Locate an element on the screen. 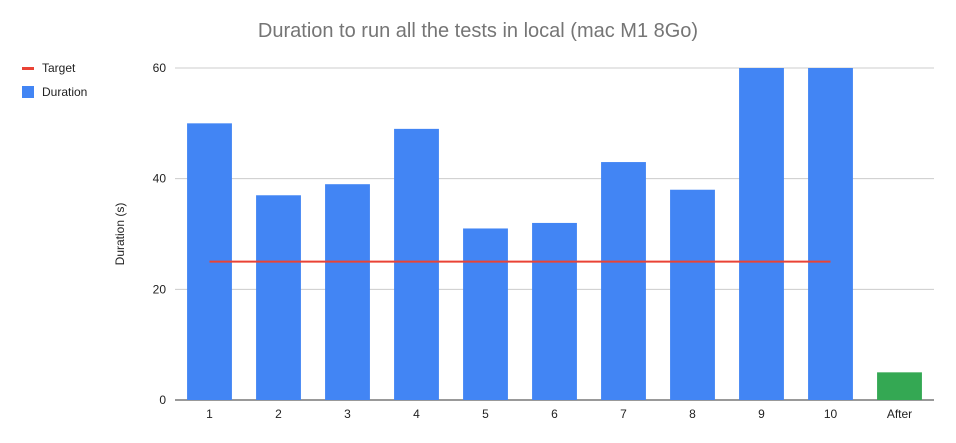 The width and height of the screenshot is (956, 443). y-axis-title: Duration (s) is located at coordinates (120, 234).